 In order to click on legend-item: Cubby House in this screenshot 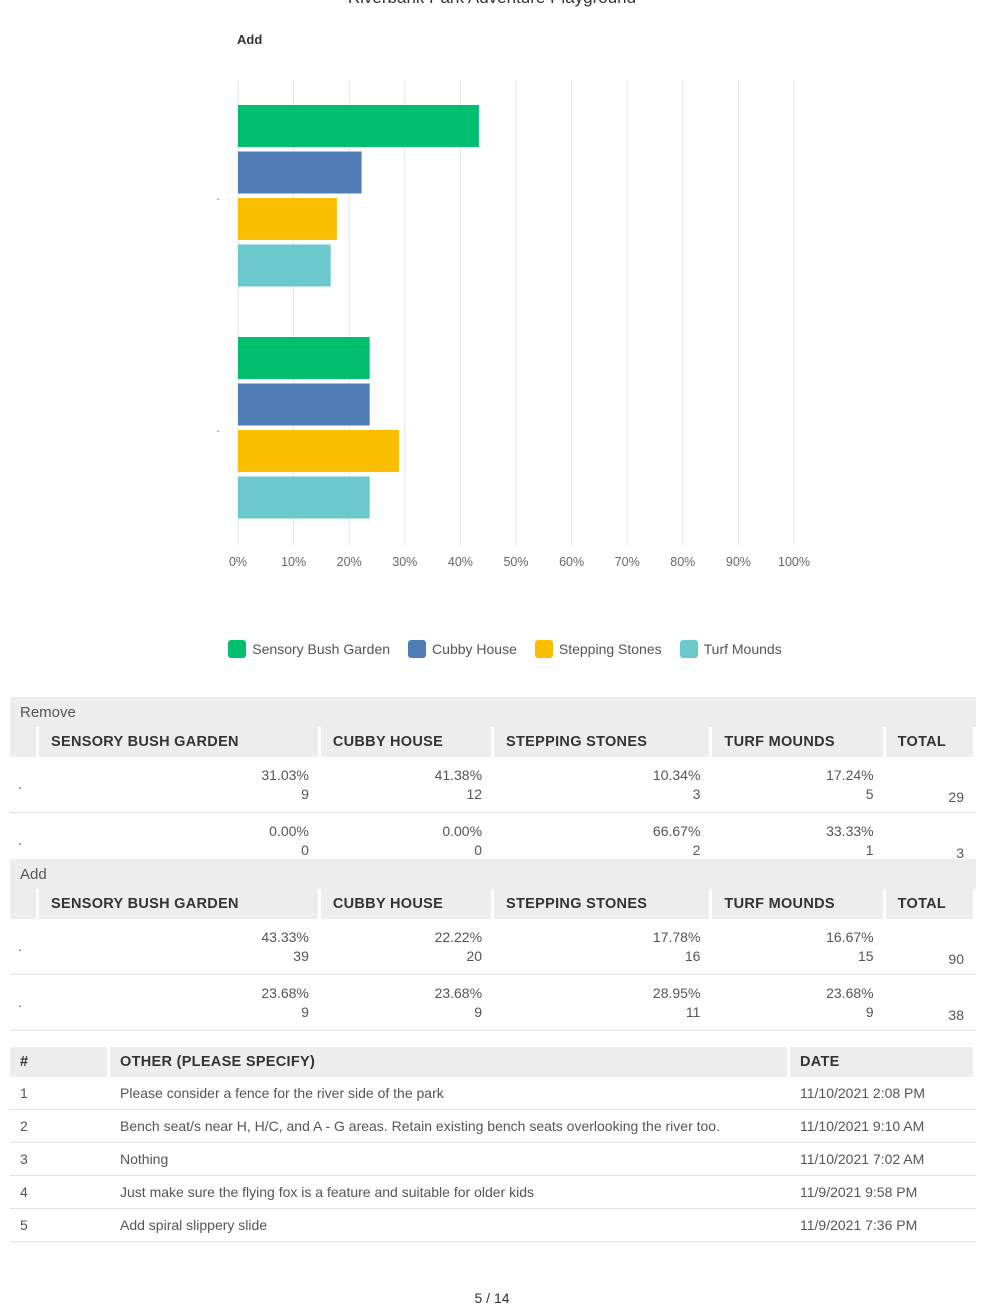, I will do `click(462, 649)`.